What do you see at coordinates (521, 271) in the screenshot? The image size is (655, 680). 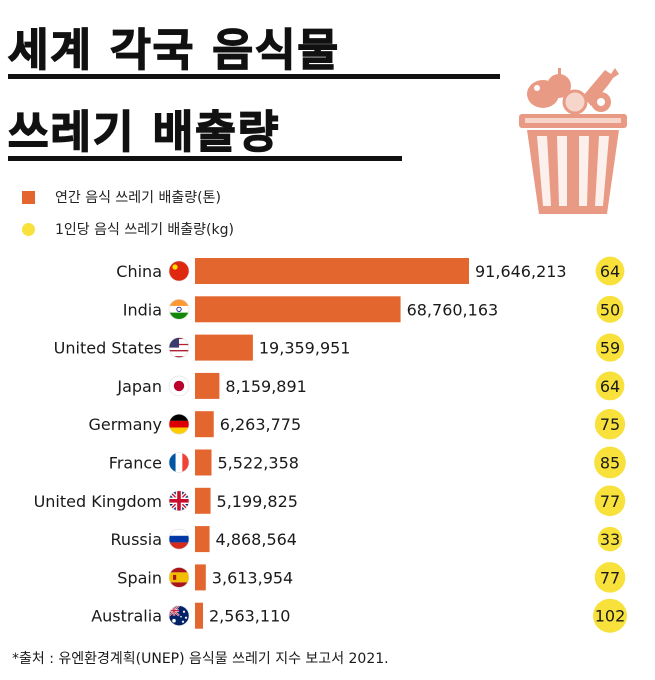 I see `bar-value-label: 91,646,213` at bounding box center [521, 271].